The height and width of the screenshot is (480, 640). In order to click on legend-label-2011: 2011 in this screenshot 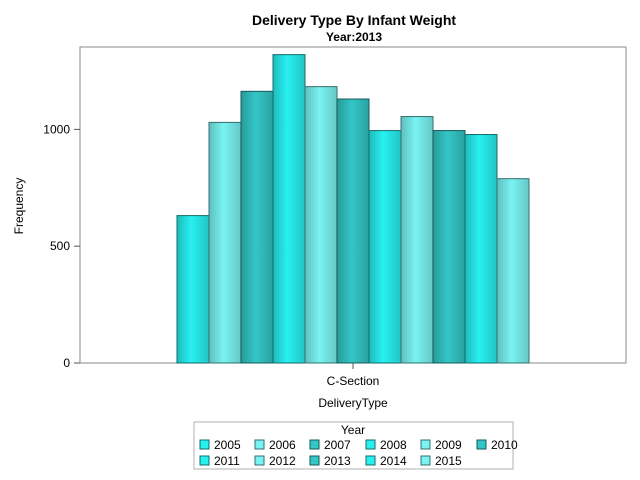, I will do `click(227, 461)`.